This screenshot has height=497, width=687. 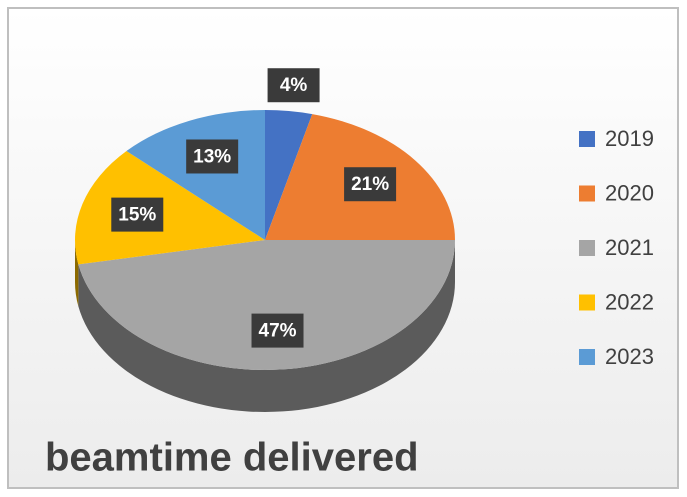 What do you see at coordinates (77, 273) in the screenshot?
I see `pie-side` at bounding box center [77, 273].